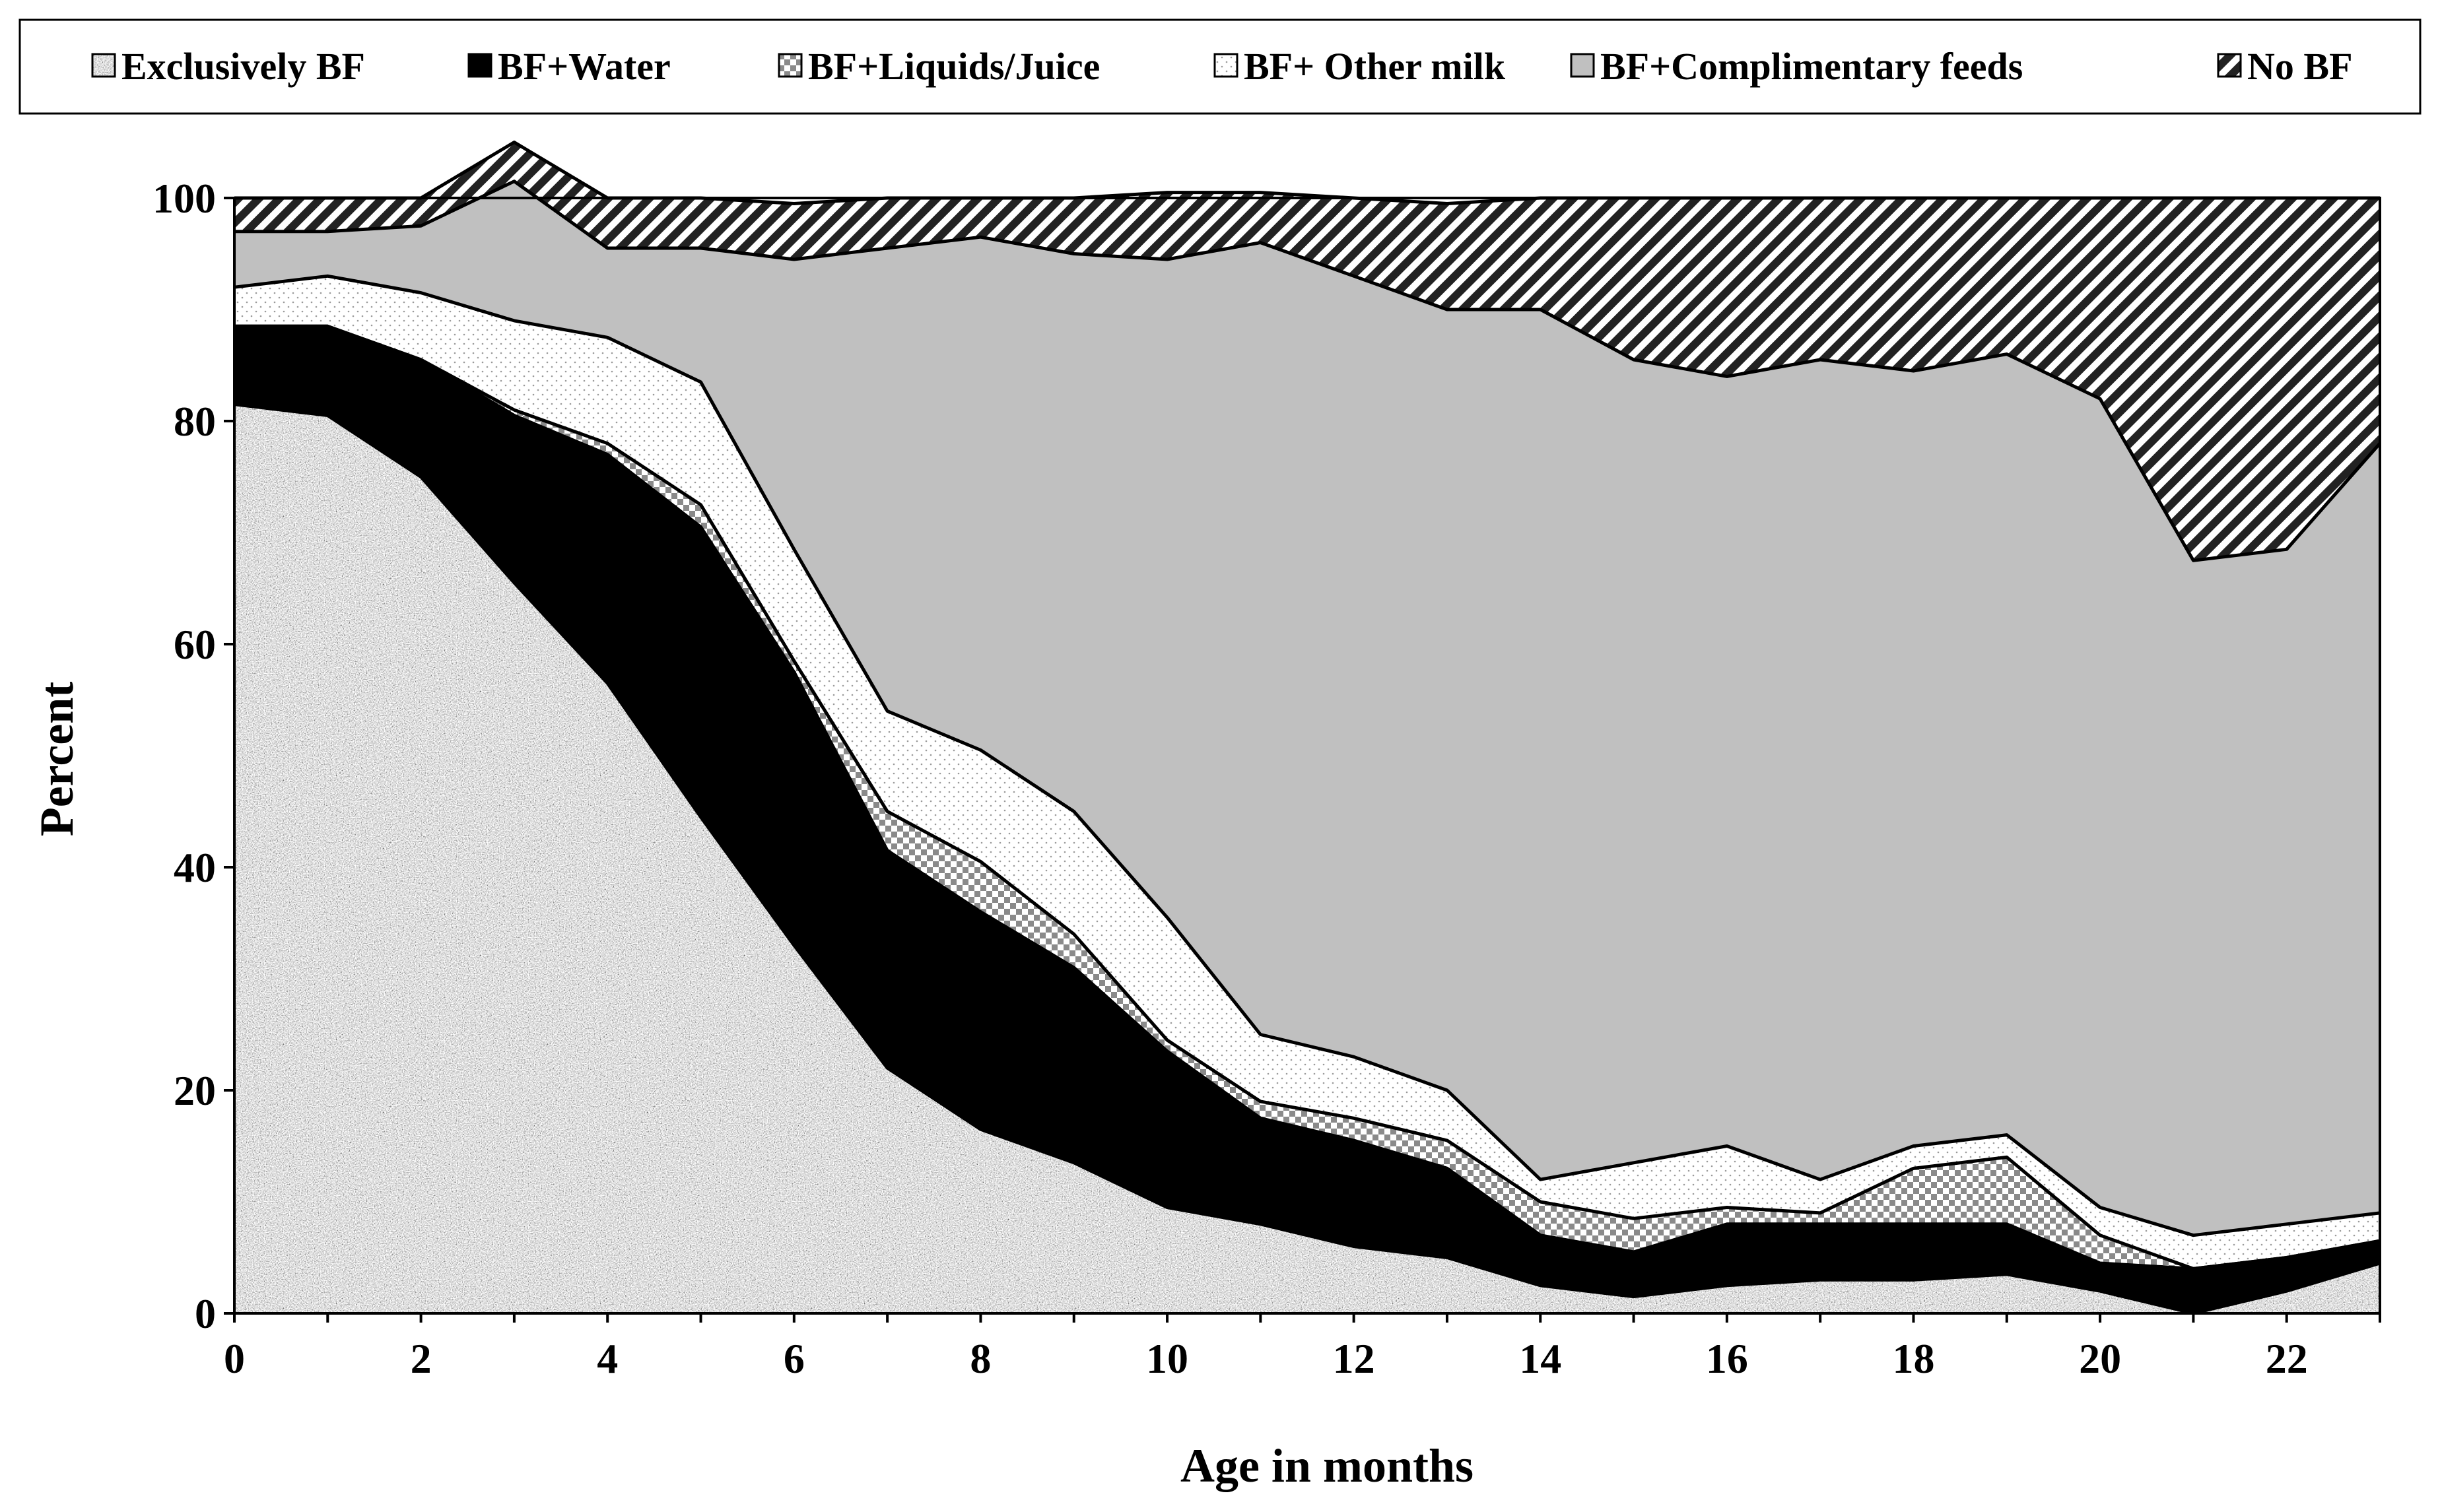 This screenshot has height=1512, width=2440. What do you see at coordinates (1913, 1358) in the screenshot?
I see `x-tick-label: 18` at bounding box center [1913, 1358].